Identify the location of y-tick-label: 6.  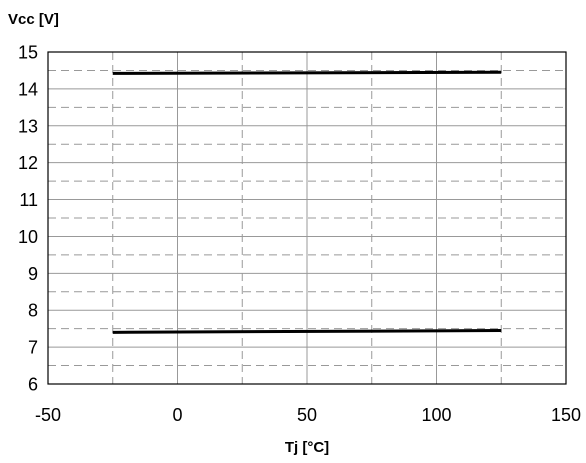
(33, 385).